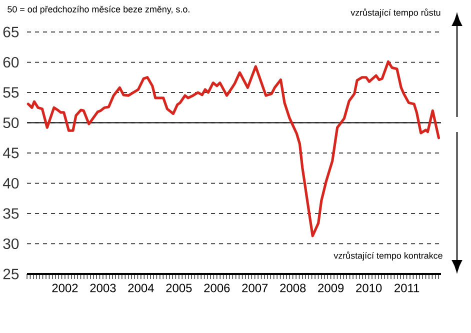  What do you see at coordinates (369, 288) in the screenshot?
I see `x-tick-label: 2010` at bounding box center [369, 288].